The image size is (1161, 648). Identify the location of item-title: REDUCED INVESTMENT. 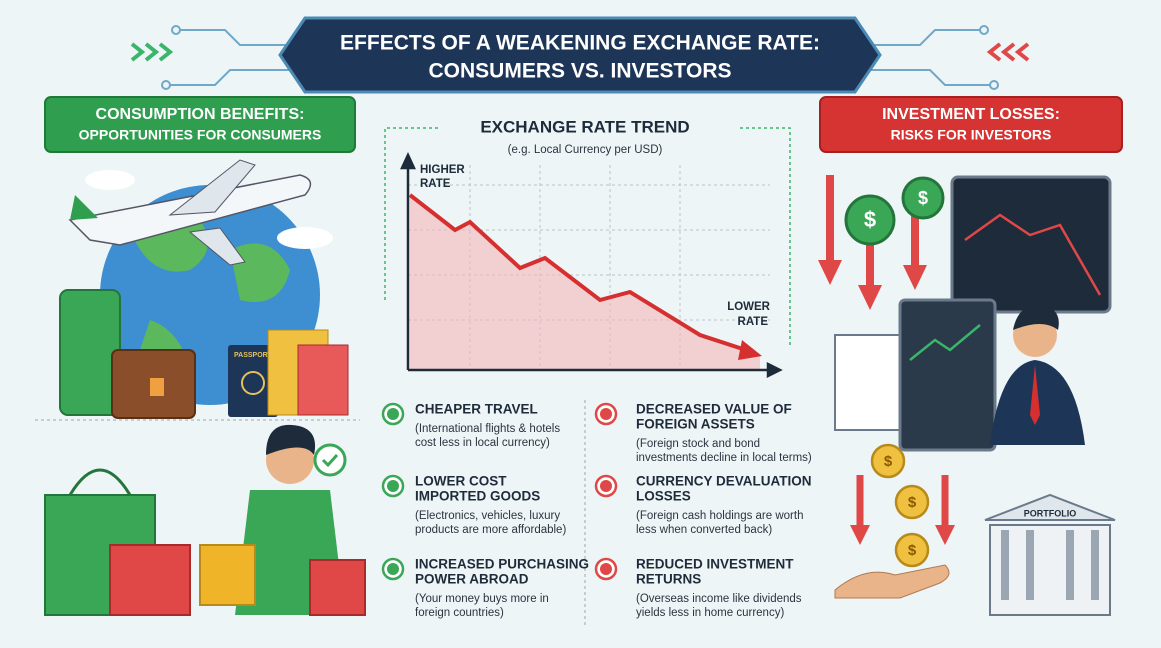
(715, 564).